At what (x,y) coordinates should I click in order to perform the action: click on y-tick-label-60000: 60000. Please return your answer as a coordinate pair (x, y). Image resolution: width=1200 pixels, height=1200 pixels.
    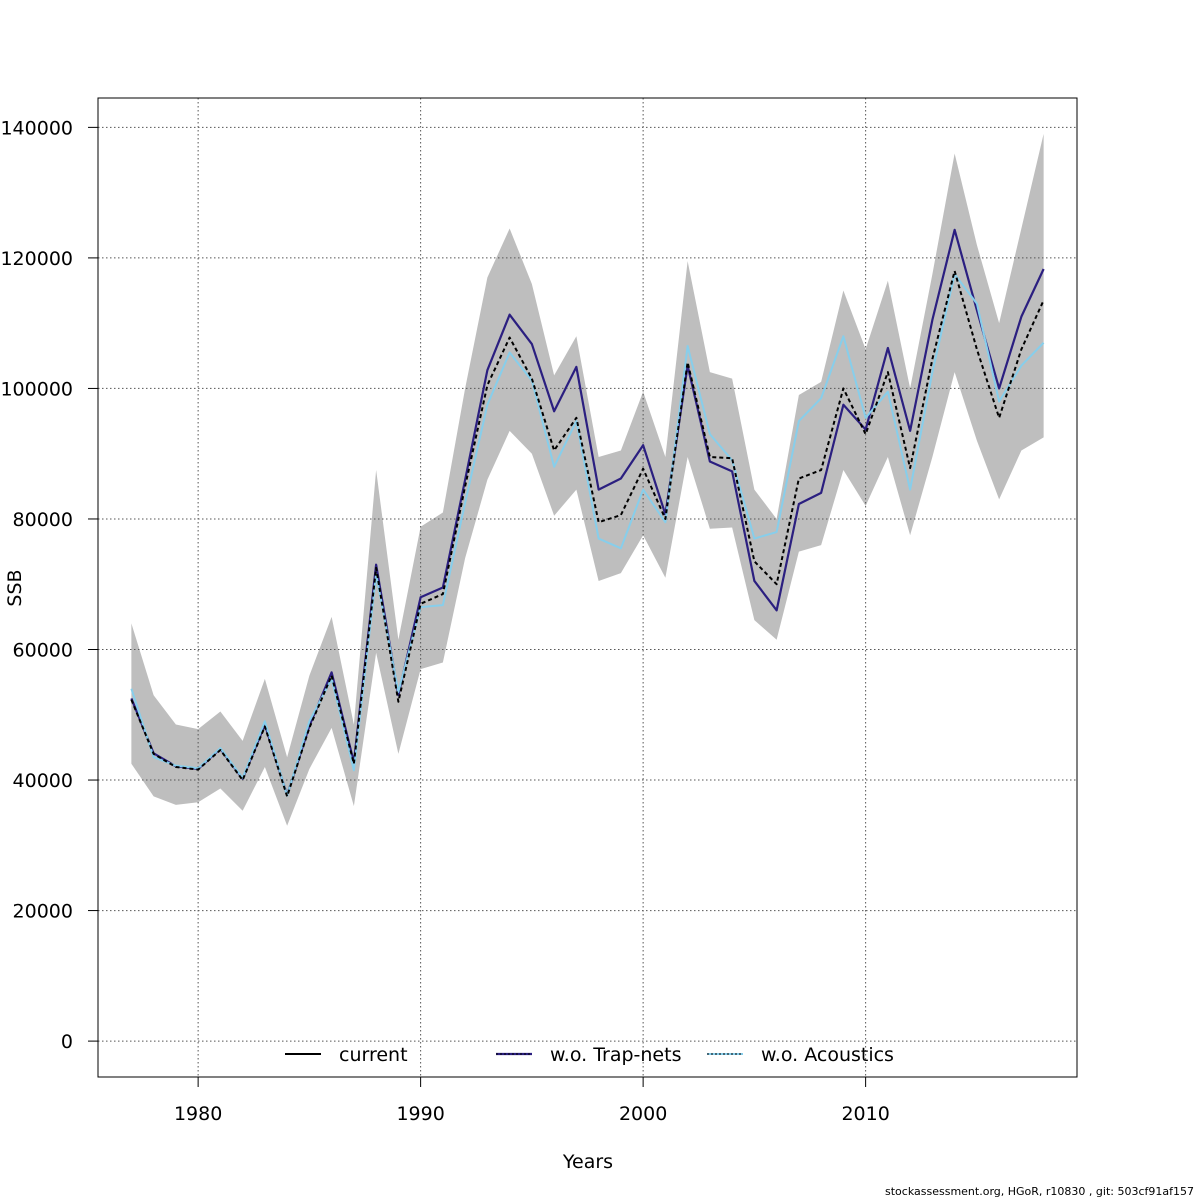
    Looking at the image, I should click on (43, 651).